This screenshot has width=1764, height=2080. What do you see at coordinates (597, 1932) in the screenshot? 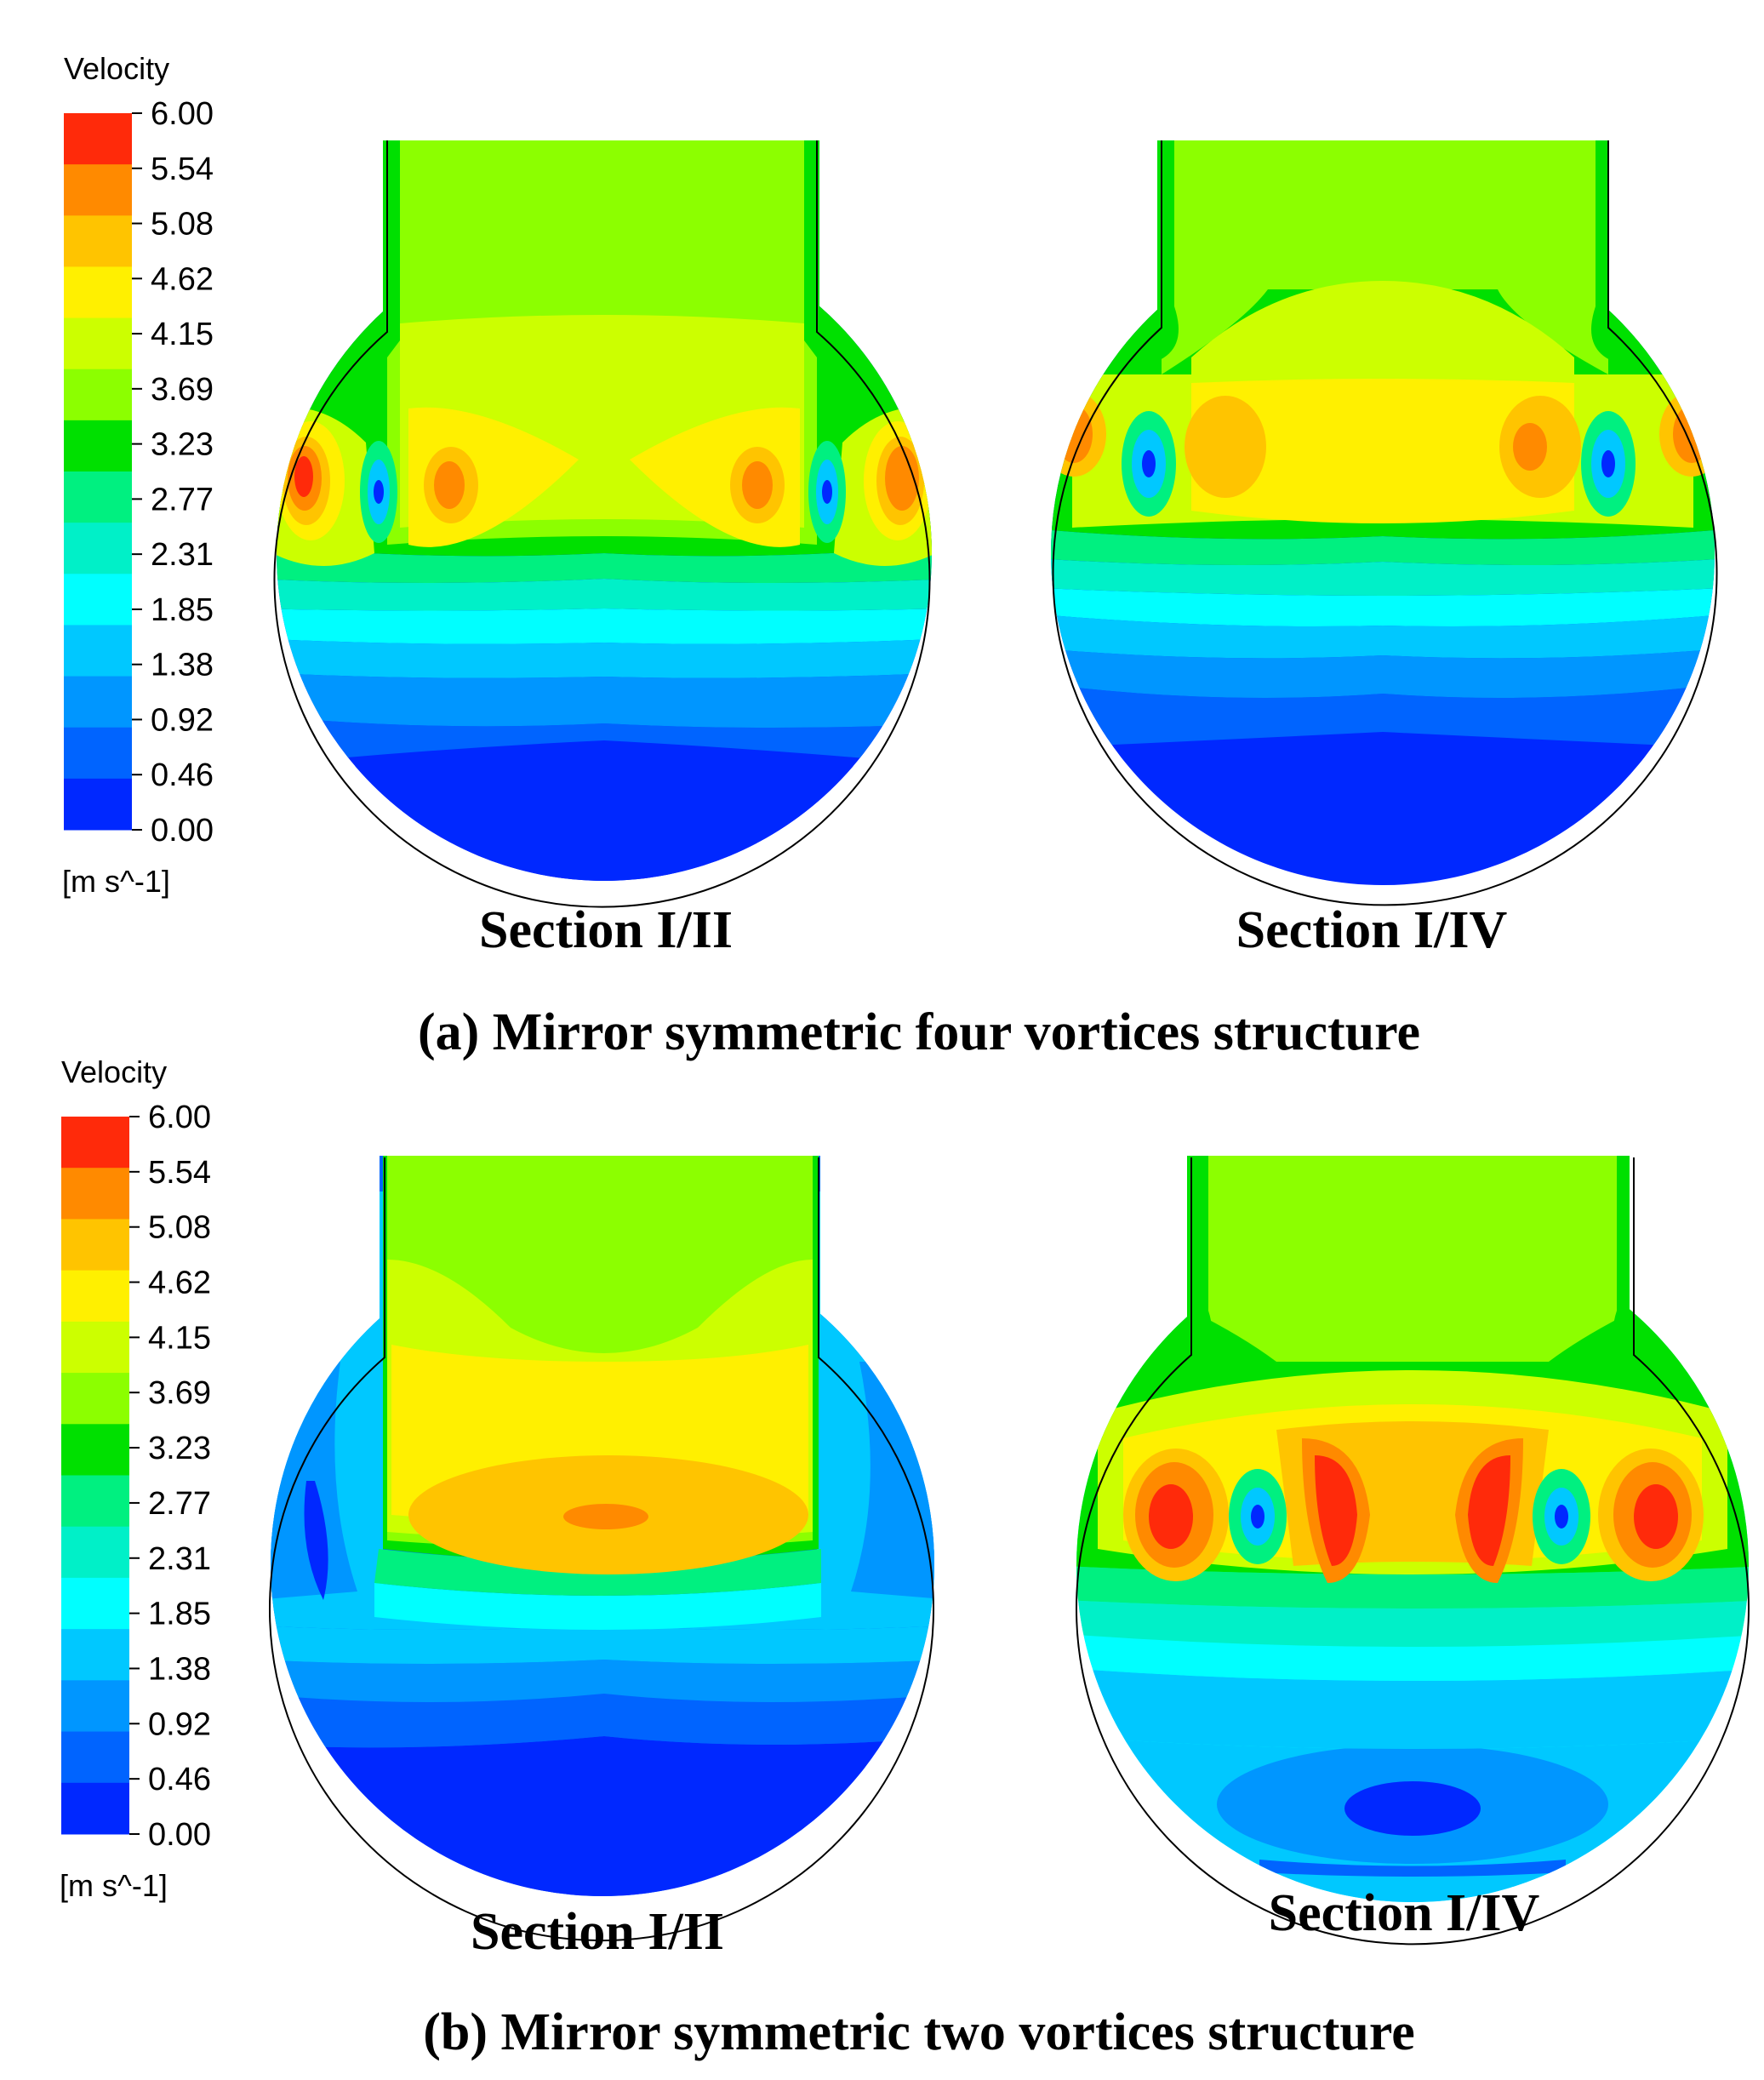
I see `section-label-b1: Section I/II` at bounding box center [597, 1932].